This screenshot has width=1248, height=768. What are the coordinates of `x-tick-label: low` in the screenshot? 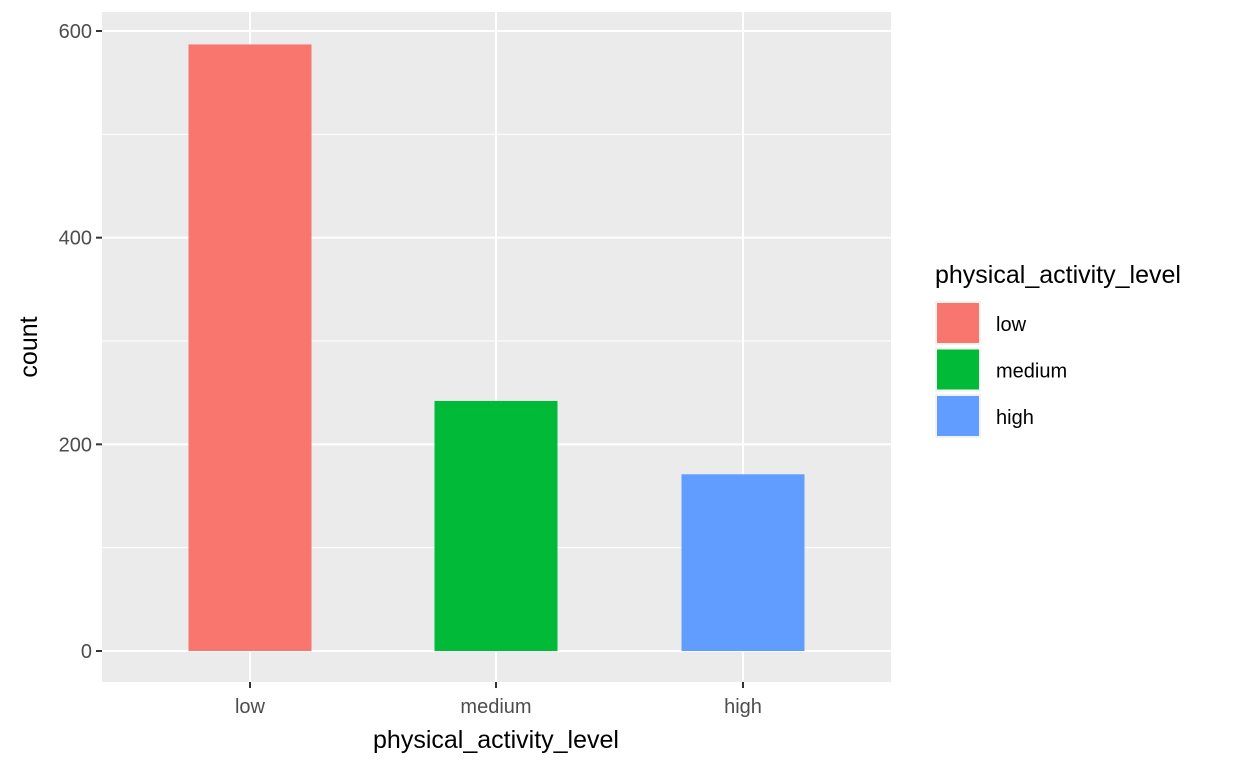 It's located at (250, 707).